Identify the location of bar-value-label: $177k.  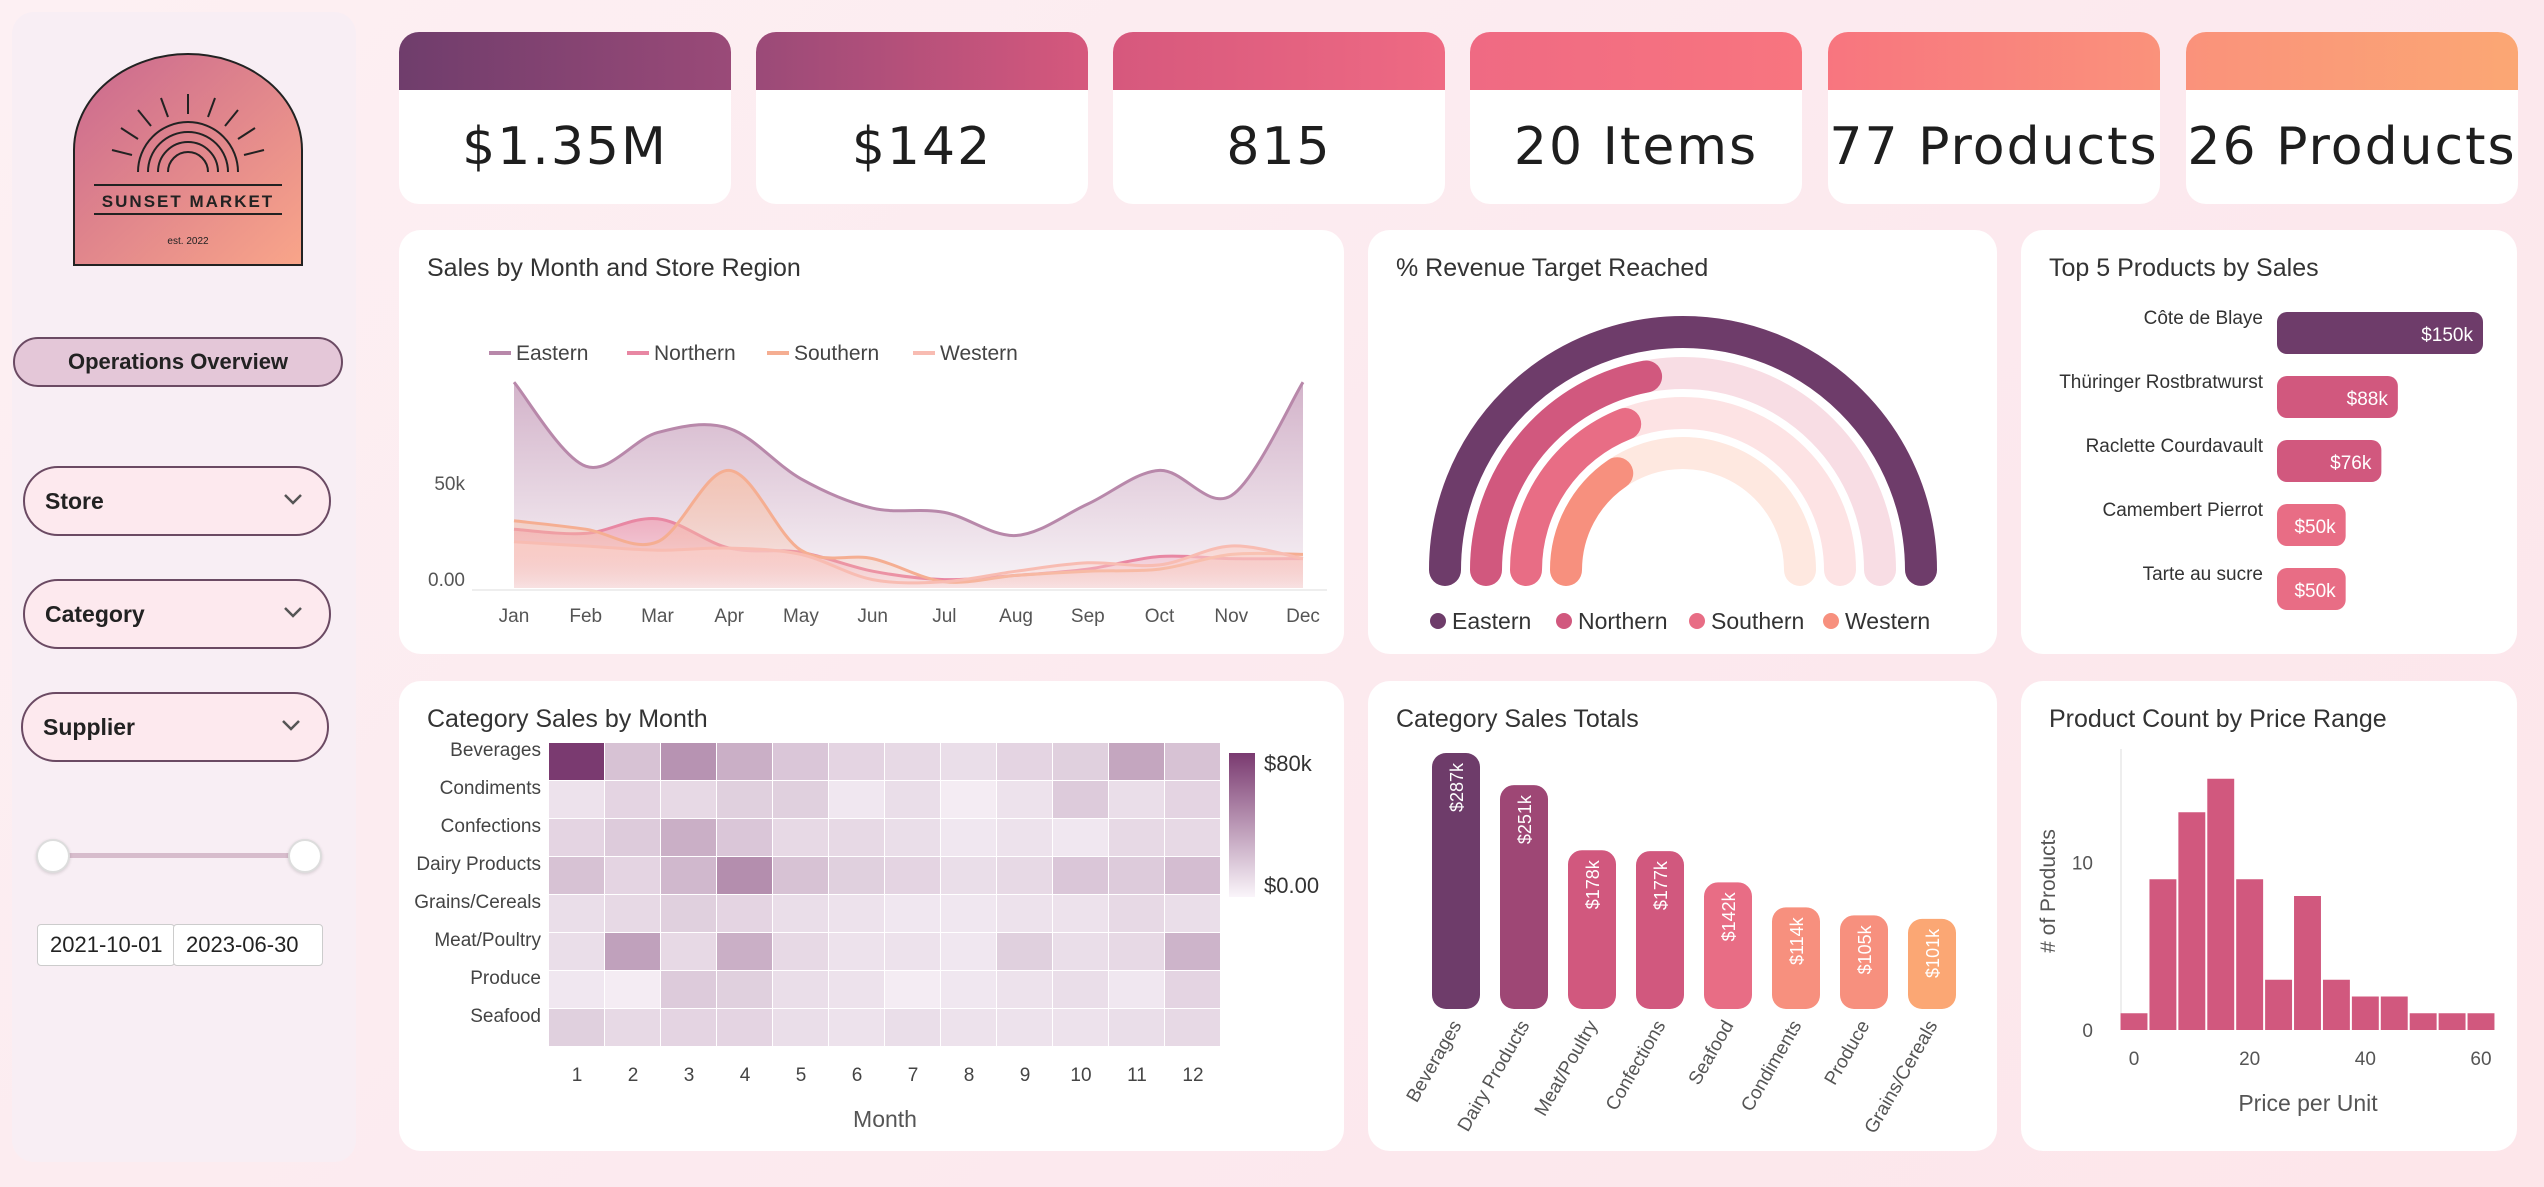
(1661, 885).